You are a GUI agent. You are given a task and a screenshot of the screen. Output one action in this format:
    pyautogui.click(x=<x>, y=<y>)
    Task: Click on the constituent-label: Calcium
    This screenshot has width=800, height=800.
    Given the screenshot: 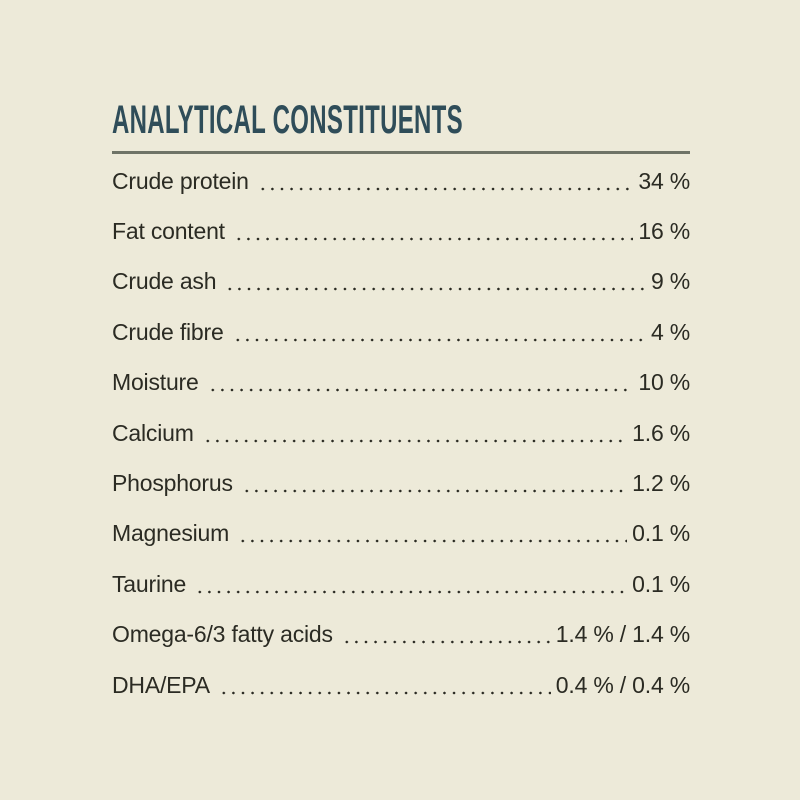 What is the action you would take?
    pyautogui.click(x=153, y=432)
    